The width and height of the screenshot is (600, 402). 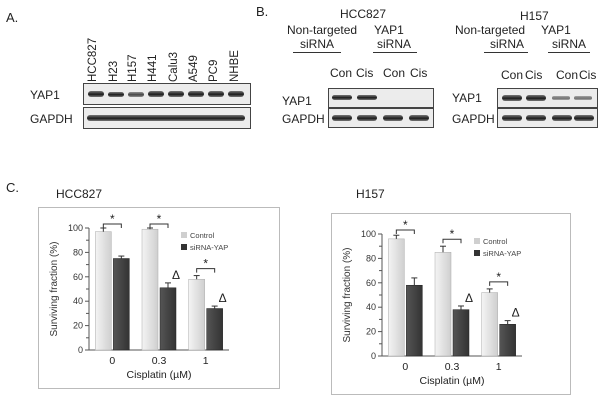 I want to click on chart-title-h157: H157, so click(x=370, y=194).